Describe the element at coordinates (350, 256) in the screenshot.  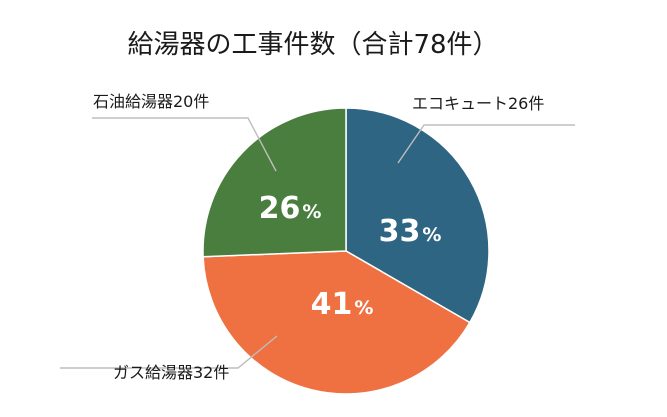
I see `percent-labels: 33 %41 %26%` at that location.